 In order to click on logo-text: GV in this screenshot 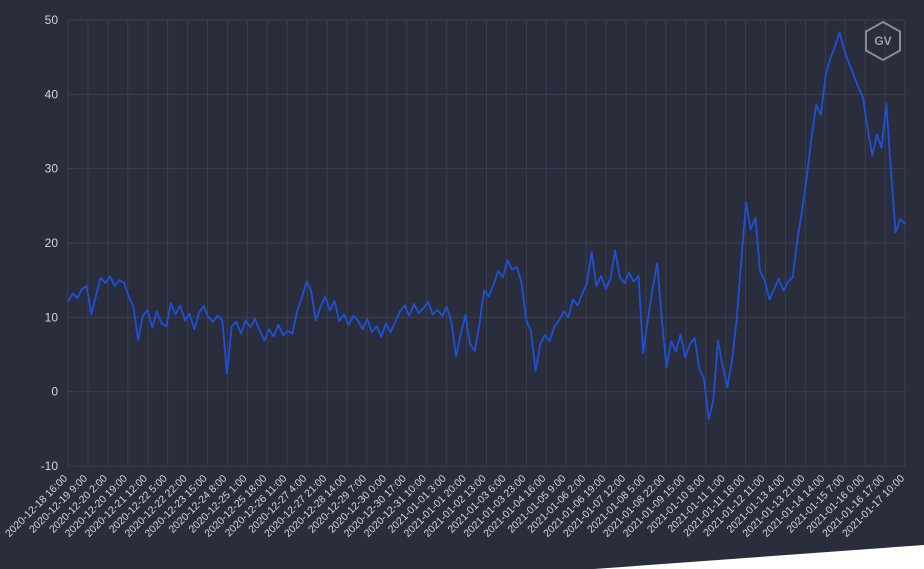, I will do `click(882, 41)`.